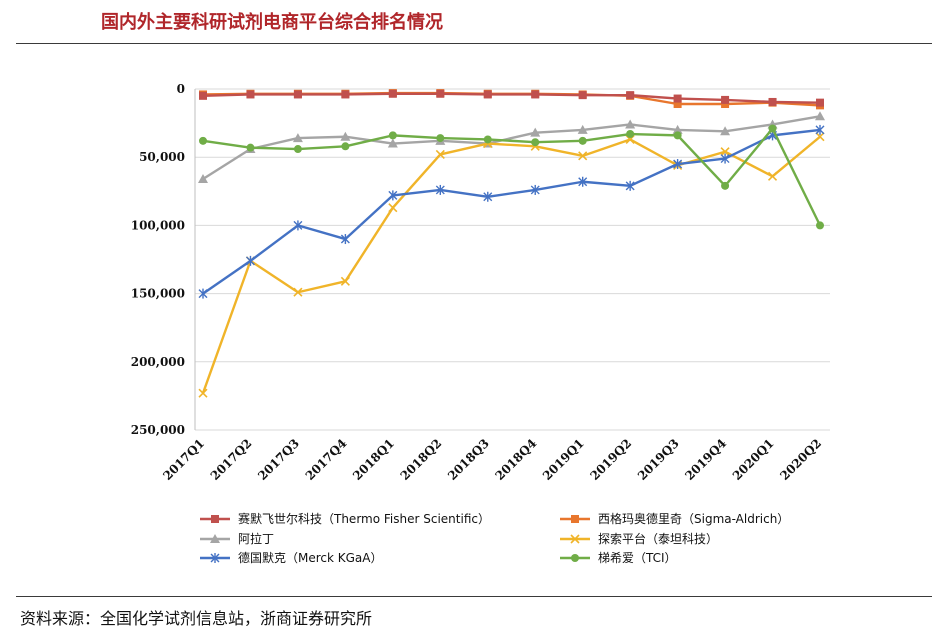 Image resolution: width=939 pixels, height=642 pixels. Describe the element at coordinates (158, 294) in the screenshot. I see `y-tick-label: 150,000` at that location.